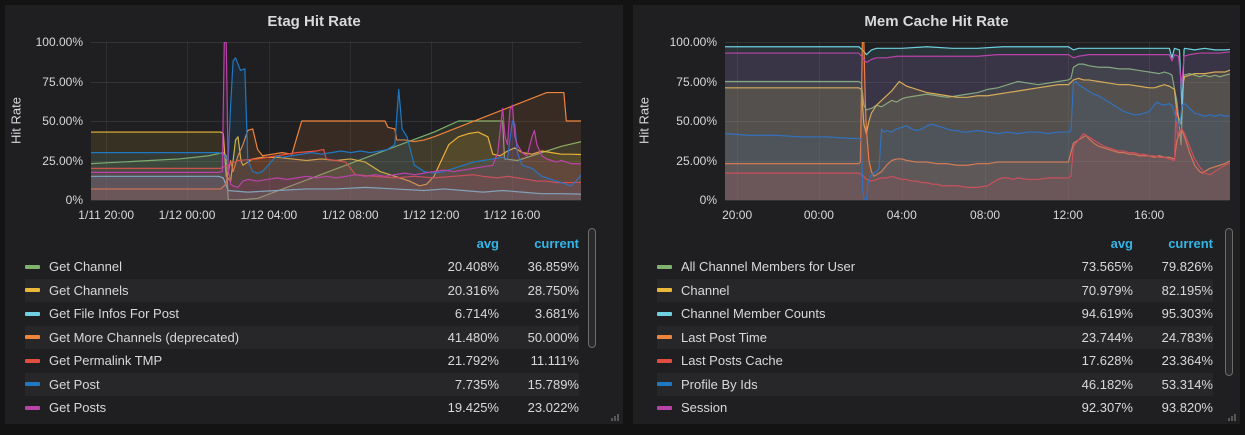 This screenshot has width=1245, height=435. What do you see at coordinates (1149, 215) in the screenshot?
I see `x-tick-label: 16:00` at bounding box center [1149, 215].